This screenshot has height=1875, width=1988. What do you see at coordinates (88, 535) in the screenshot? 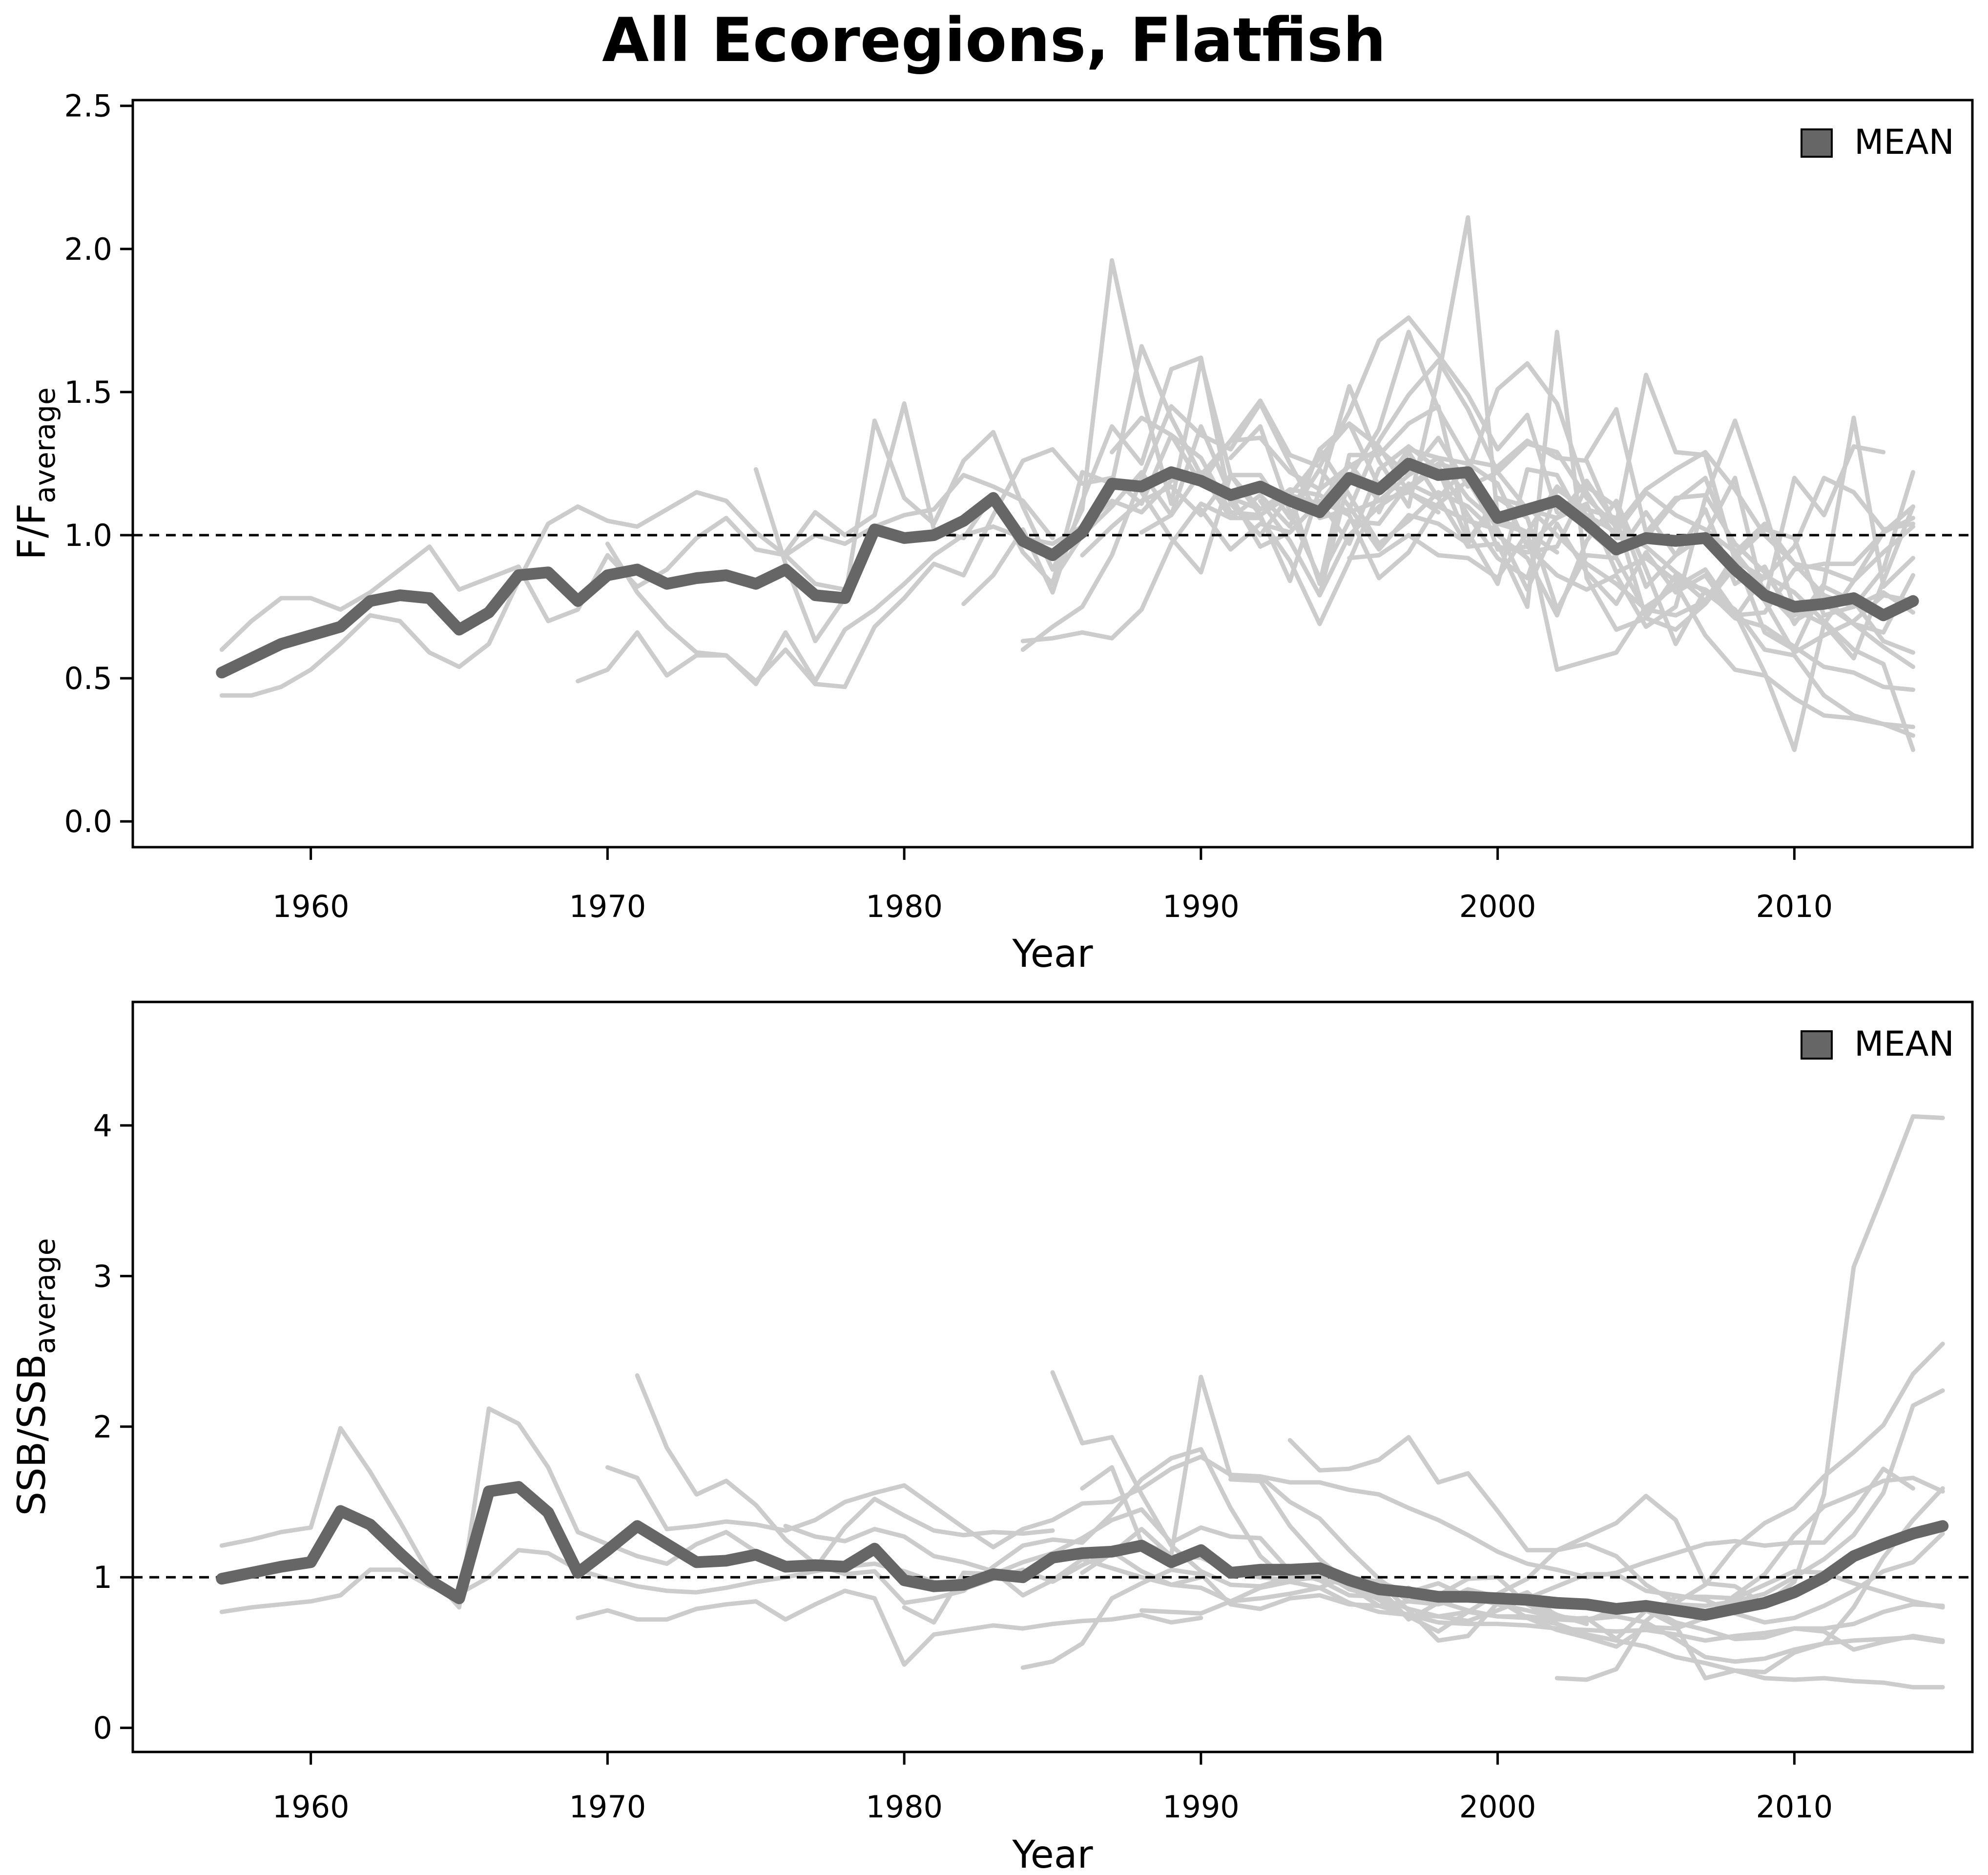
I see `y-tick-label: 1.0` at bounding box center [88, 535].